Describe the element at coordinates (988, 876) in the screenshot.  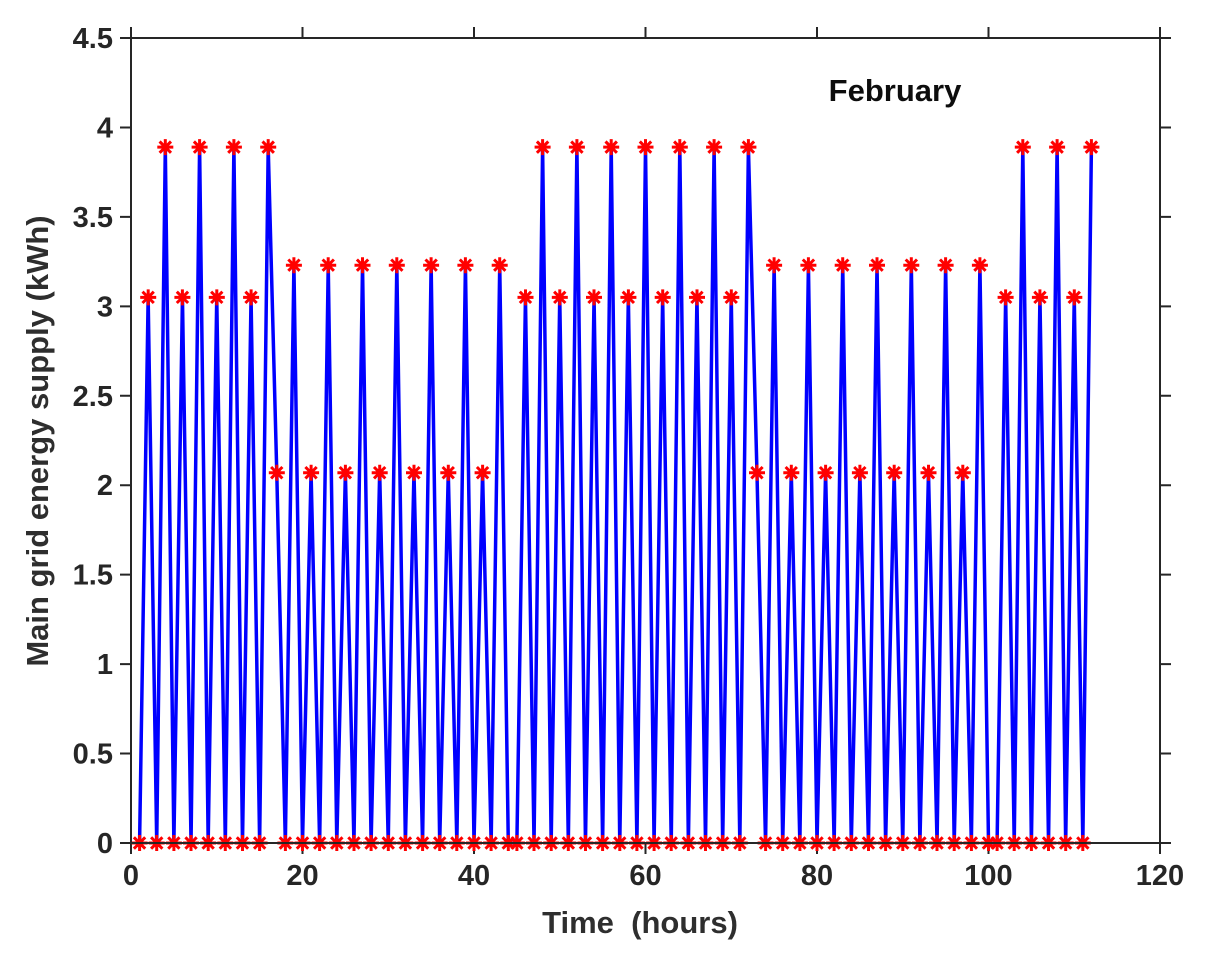
I see `x-tick-label: 100` at that location.